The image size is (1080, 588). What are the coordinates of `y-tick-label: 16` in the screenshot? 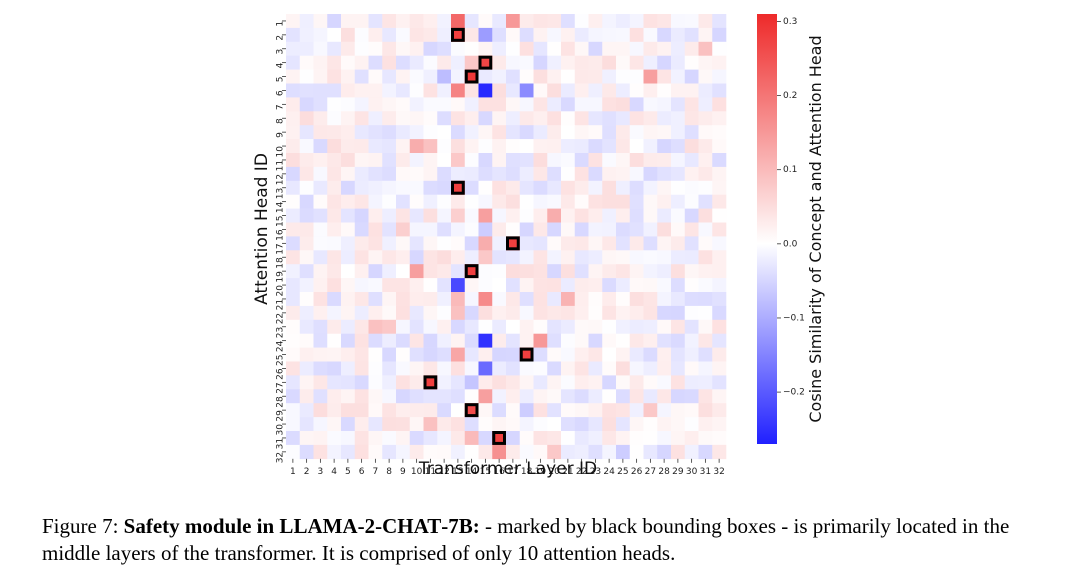 It's located at (281, 235).